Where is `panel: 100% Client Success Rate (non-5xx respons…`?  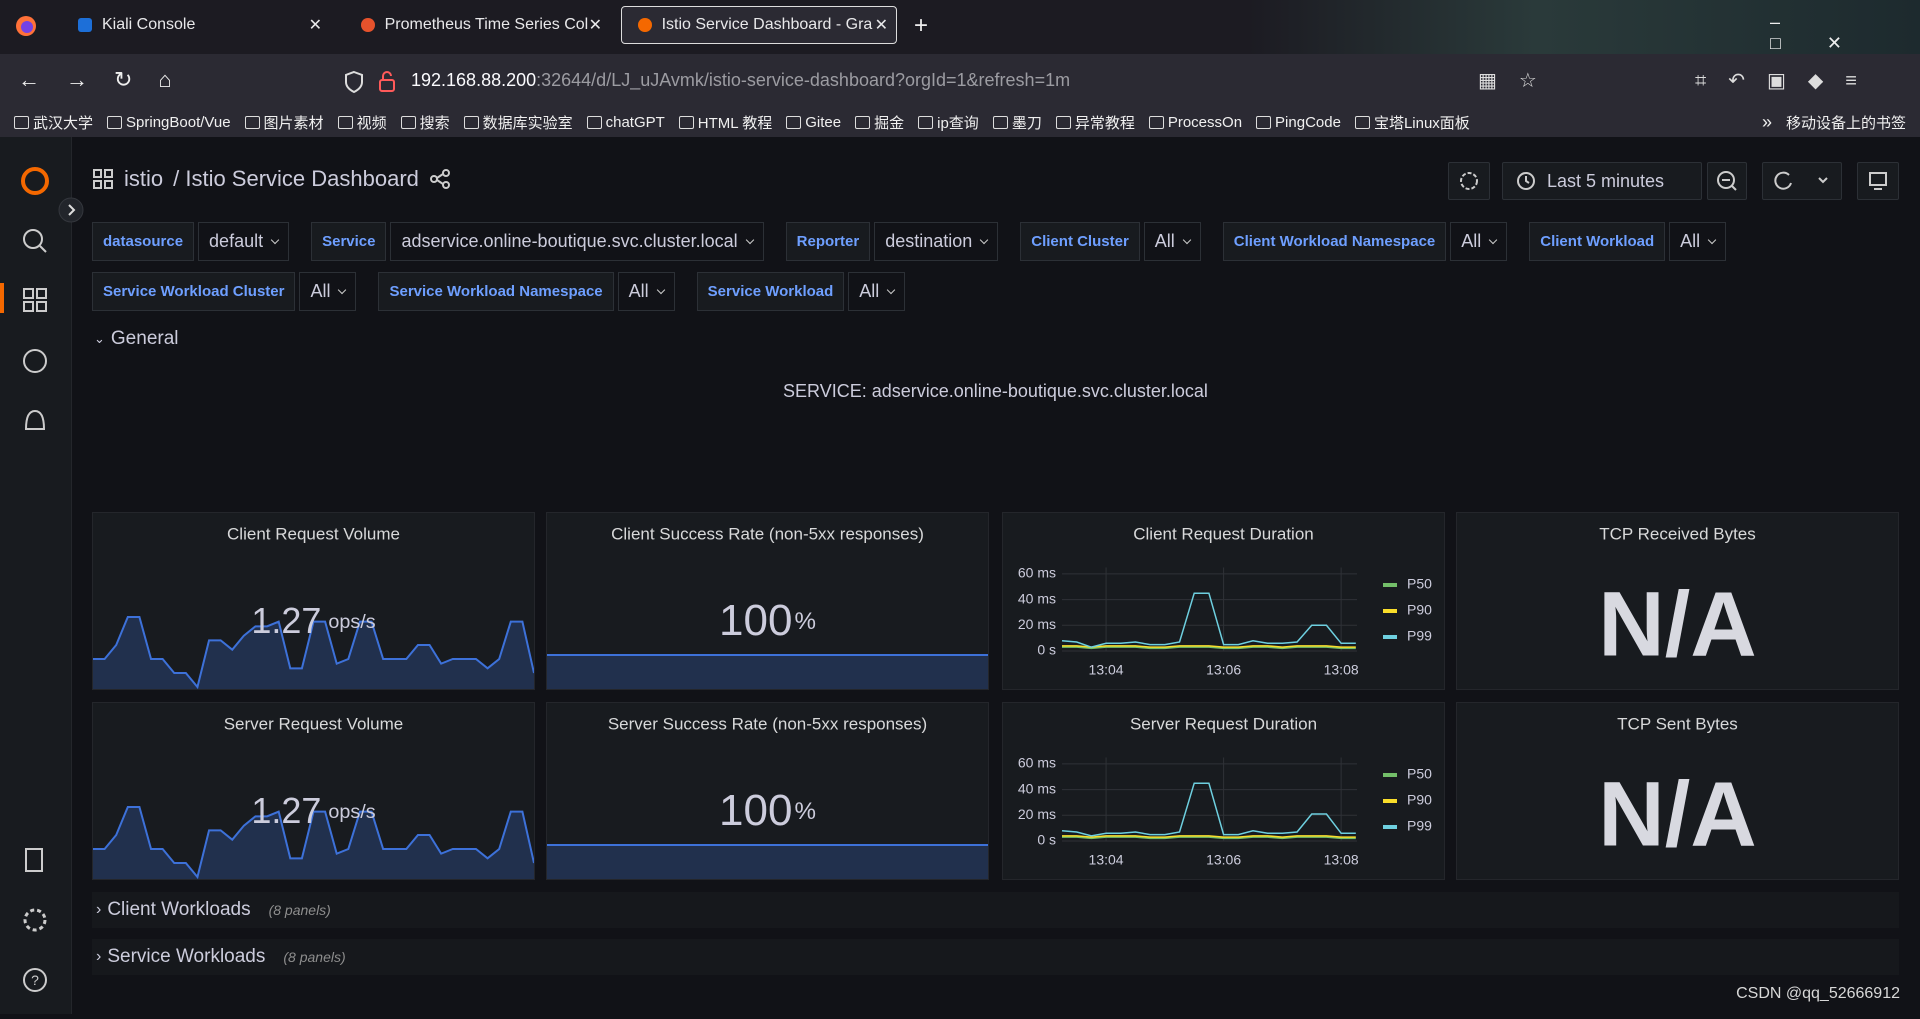 panel: 100% Client Success Rate (non-5xx respons… is located at coordinates (767, 601).